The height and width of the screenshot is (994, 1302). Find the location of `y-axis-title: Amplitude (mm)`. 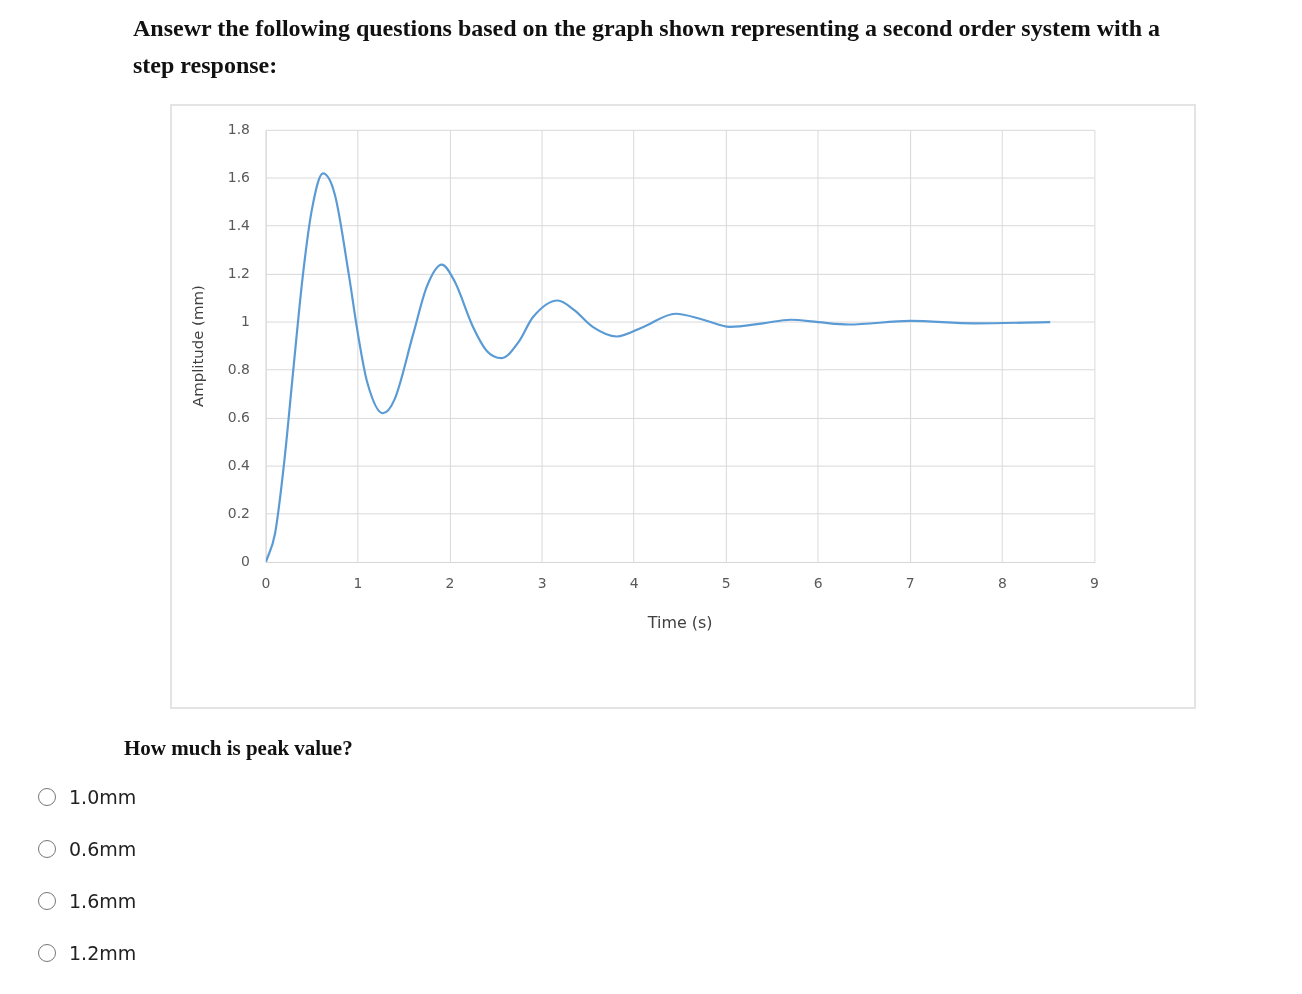

y-axis-title: Amplitude (mm) is located at coordinates (197, 346).